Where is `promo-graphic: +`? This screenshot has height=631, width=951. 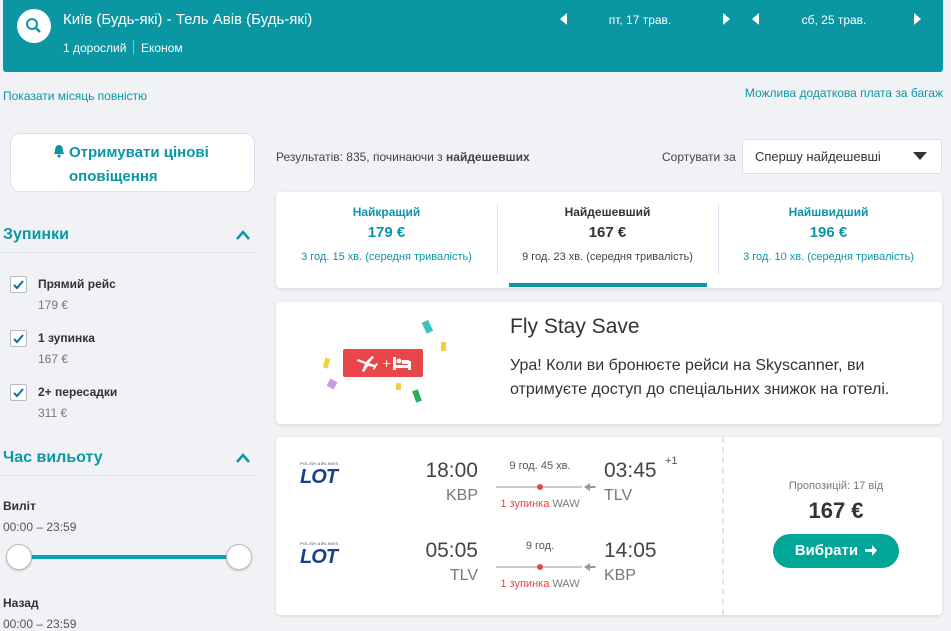 promo-graphic: + is located at coordinates (384, 361).